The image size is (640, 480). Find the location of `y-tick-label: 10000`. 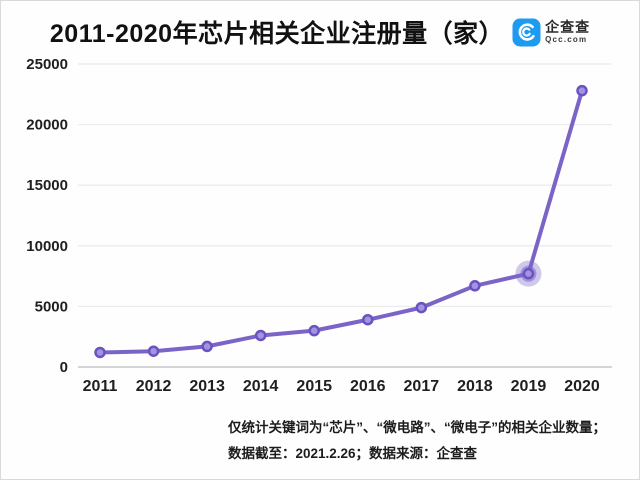

y-tick-label: 10000 is located at coordinates (47, 246).